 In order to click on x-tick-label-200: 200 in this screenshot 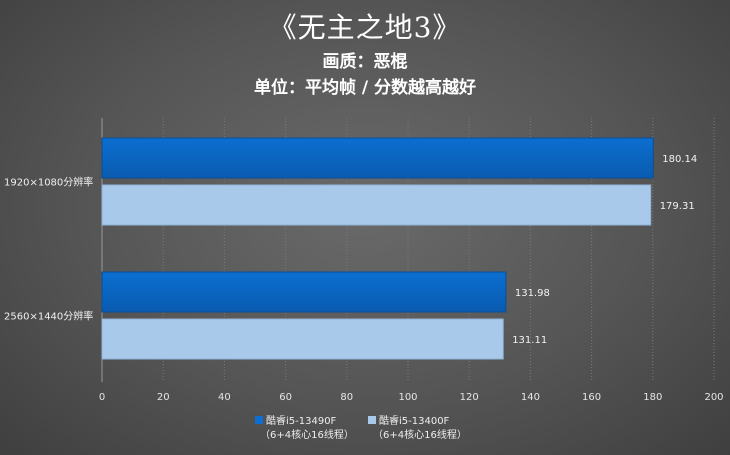, I will do `click(713, 397)`.